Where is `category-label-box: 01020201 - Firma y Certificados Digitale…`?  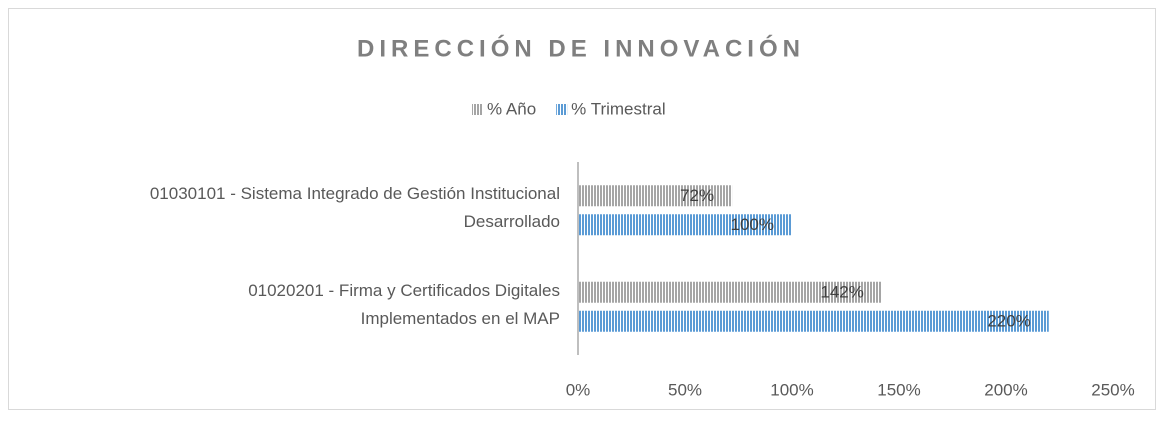 category-label-box: 01020201 - Firma y Certificados Digitale… is located at coordinates (404, 304).